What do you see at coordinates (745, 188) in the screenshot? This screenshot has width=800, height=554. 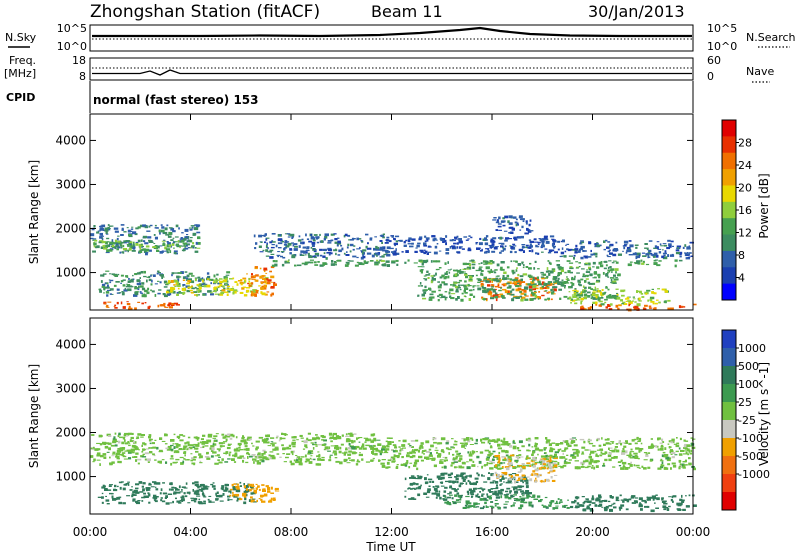 I see `power-colorbar-tick: 20` at bounding box center [745, 188].